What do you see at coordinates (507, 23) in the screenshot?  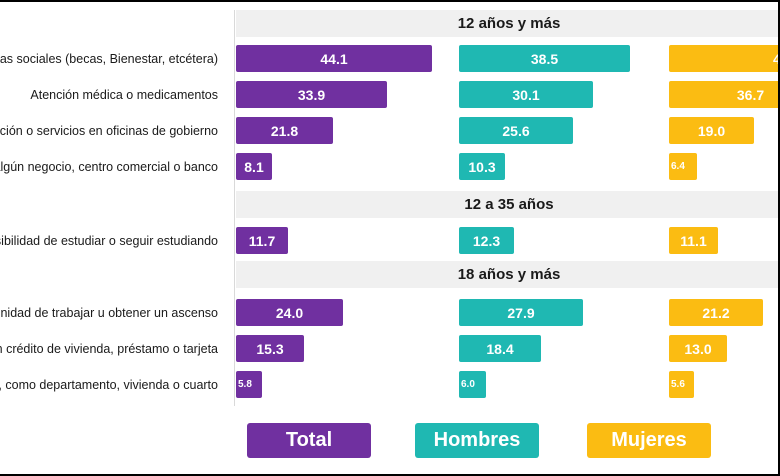 I see `section-header: 12 años y más` at bounding box center [507, 23].